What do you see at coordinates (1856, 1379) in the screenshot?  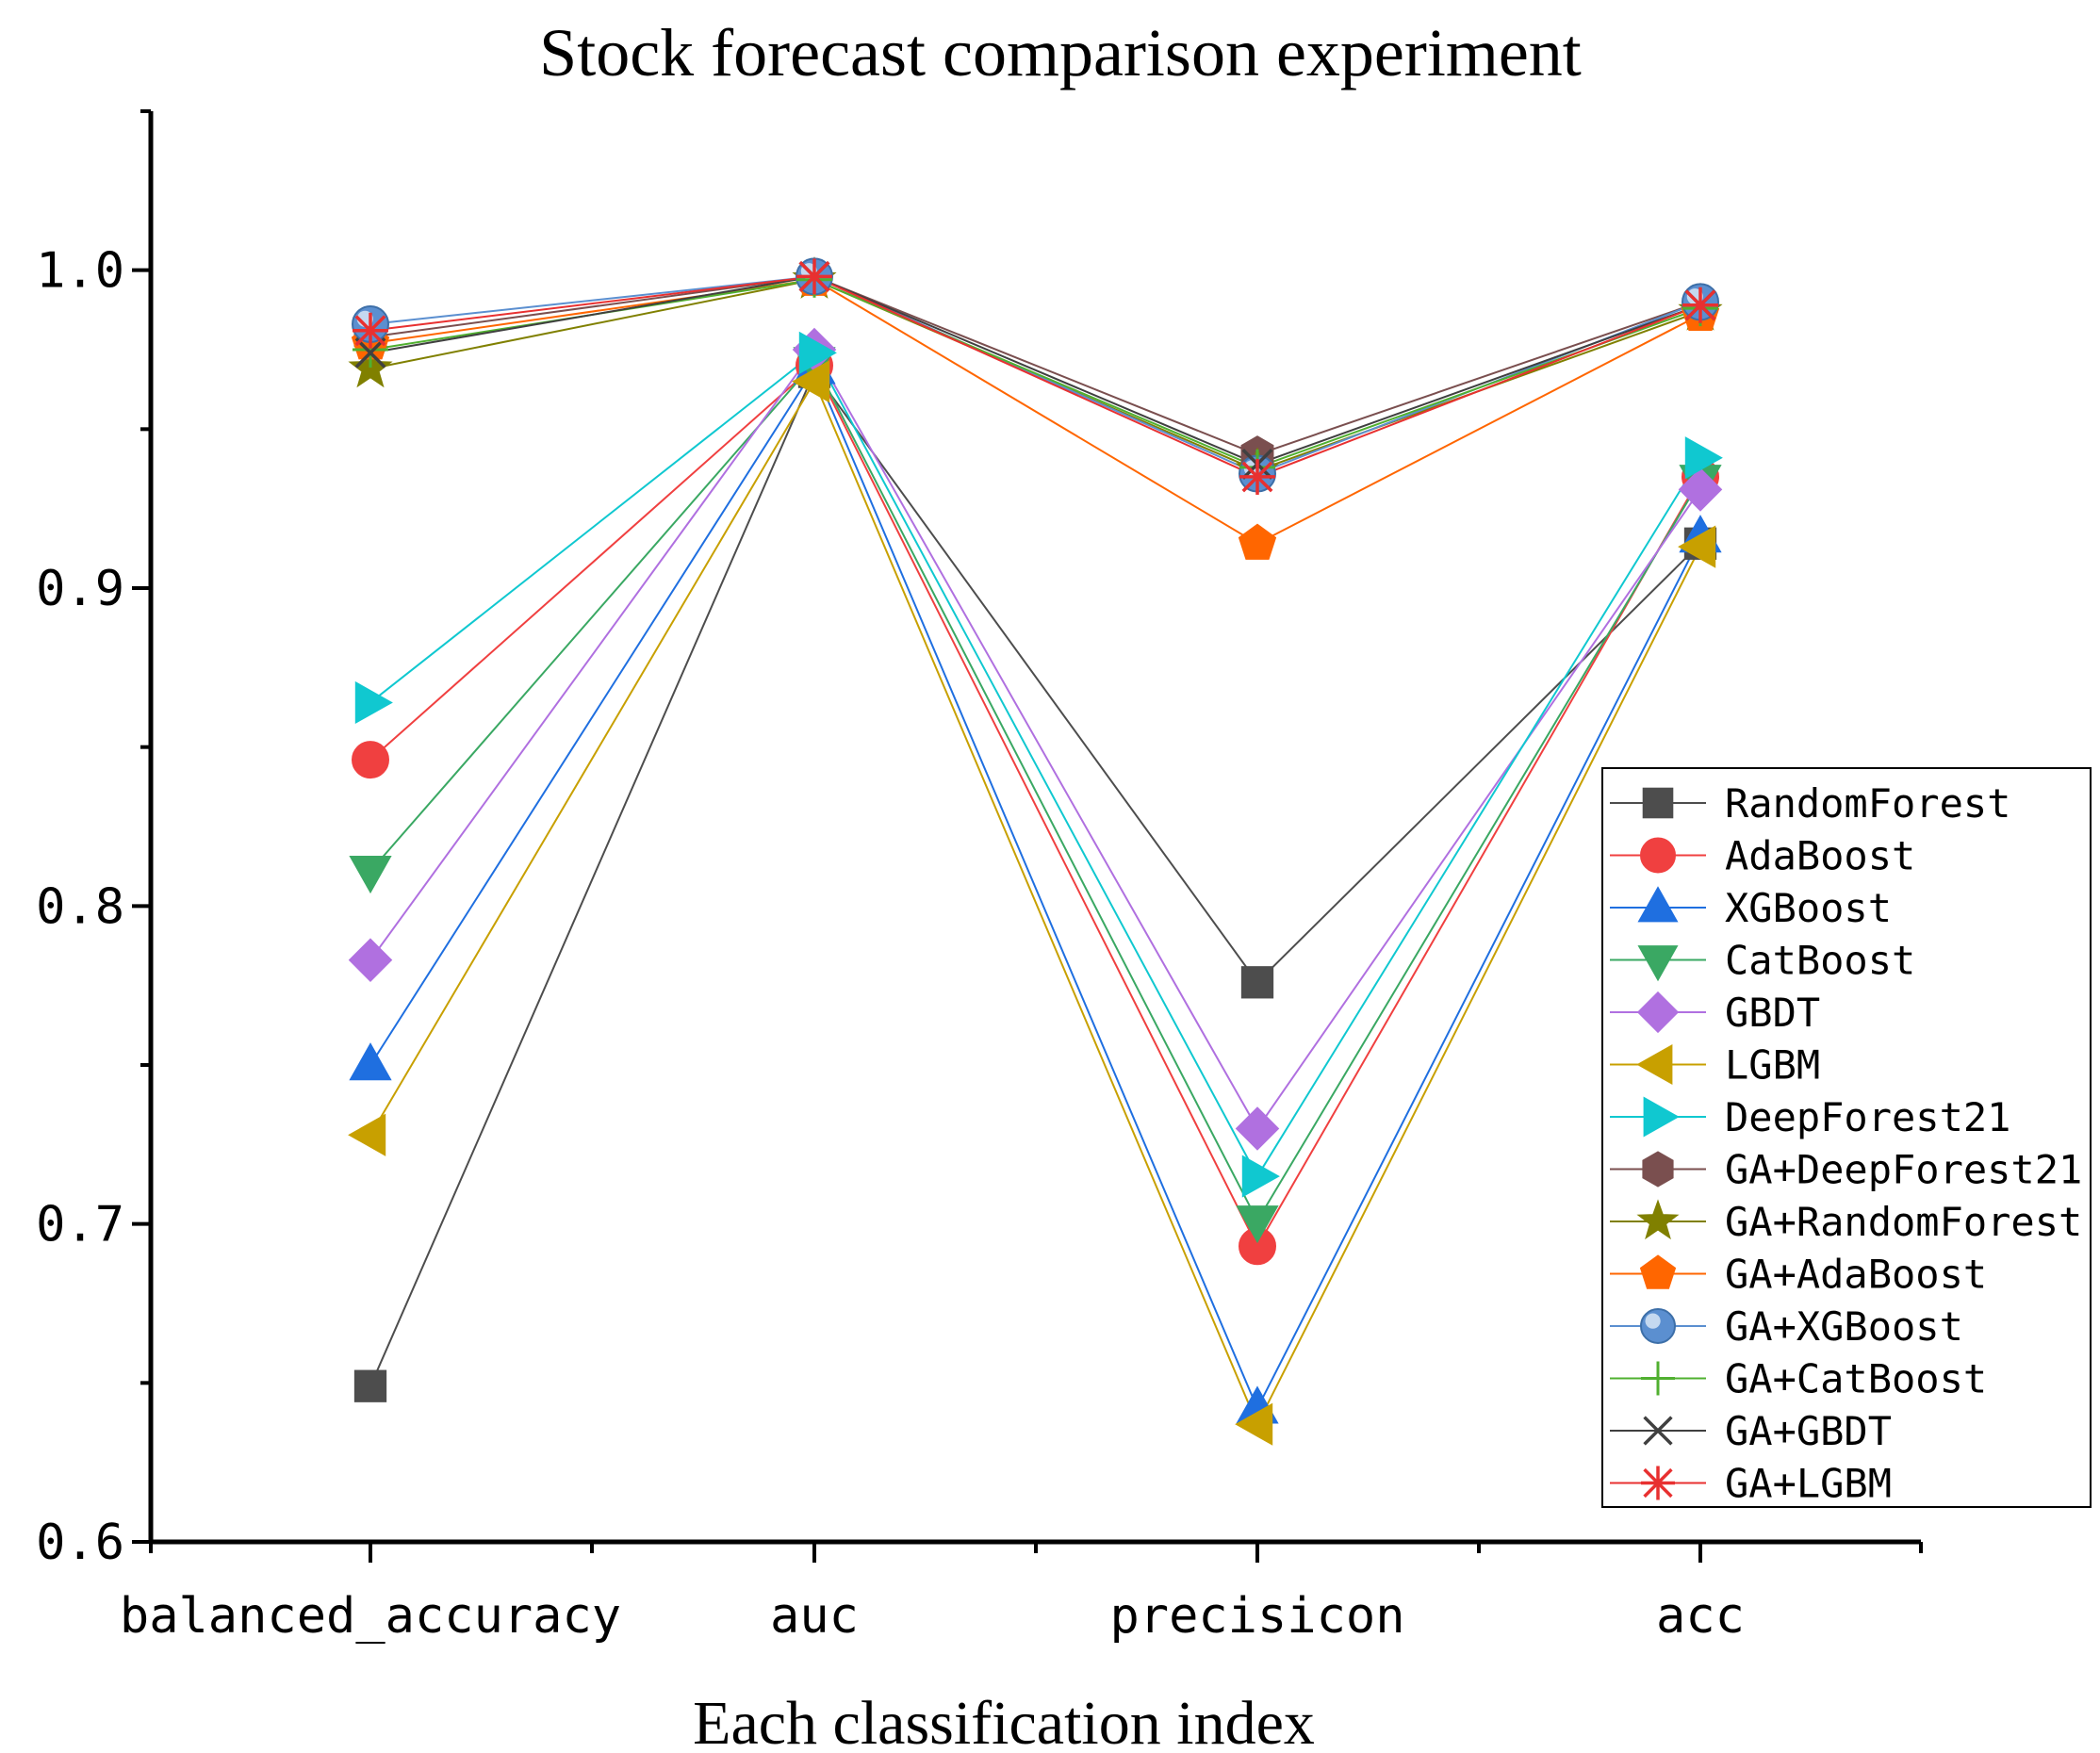 I see `legend-label: GA+CatBoost` at bounding box center [1856, 1379].